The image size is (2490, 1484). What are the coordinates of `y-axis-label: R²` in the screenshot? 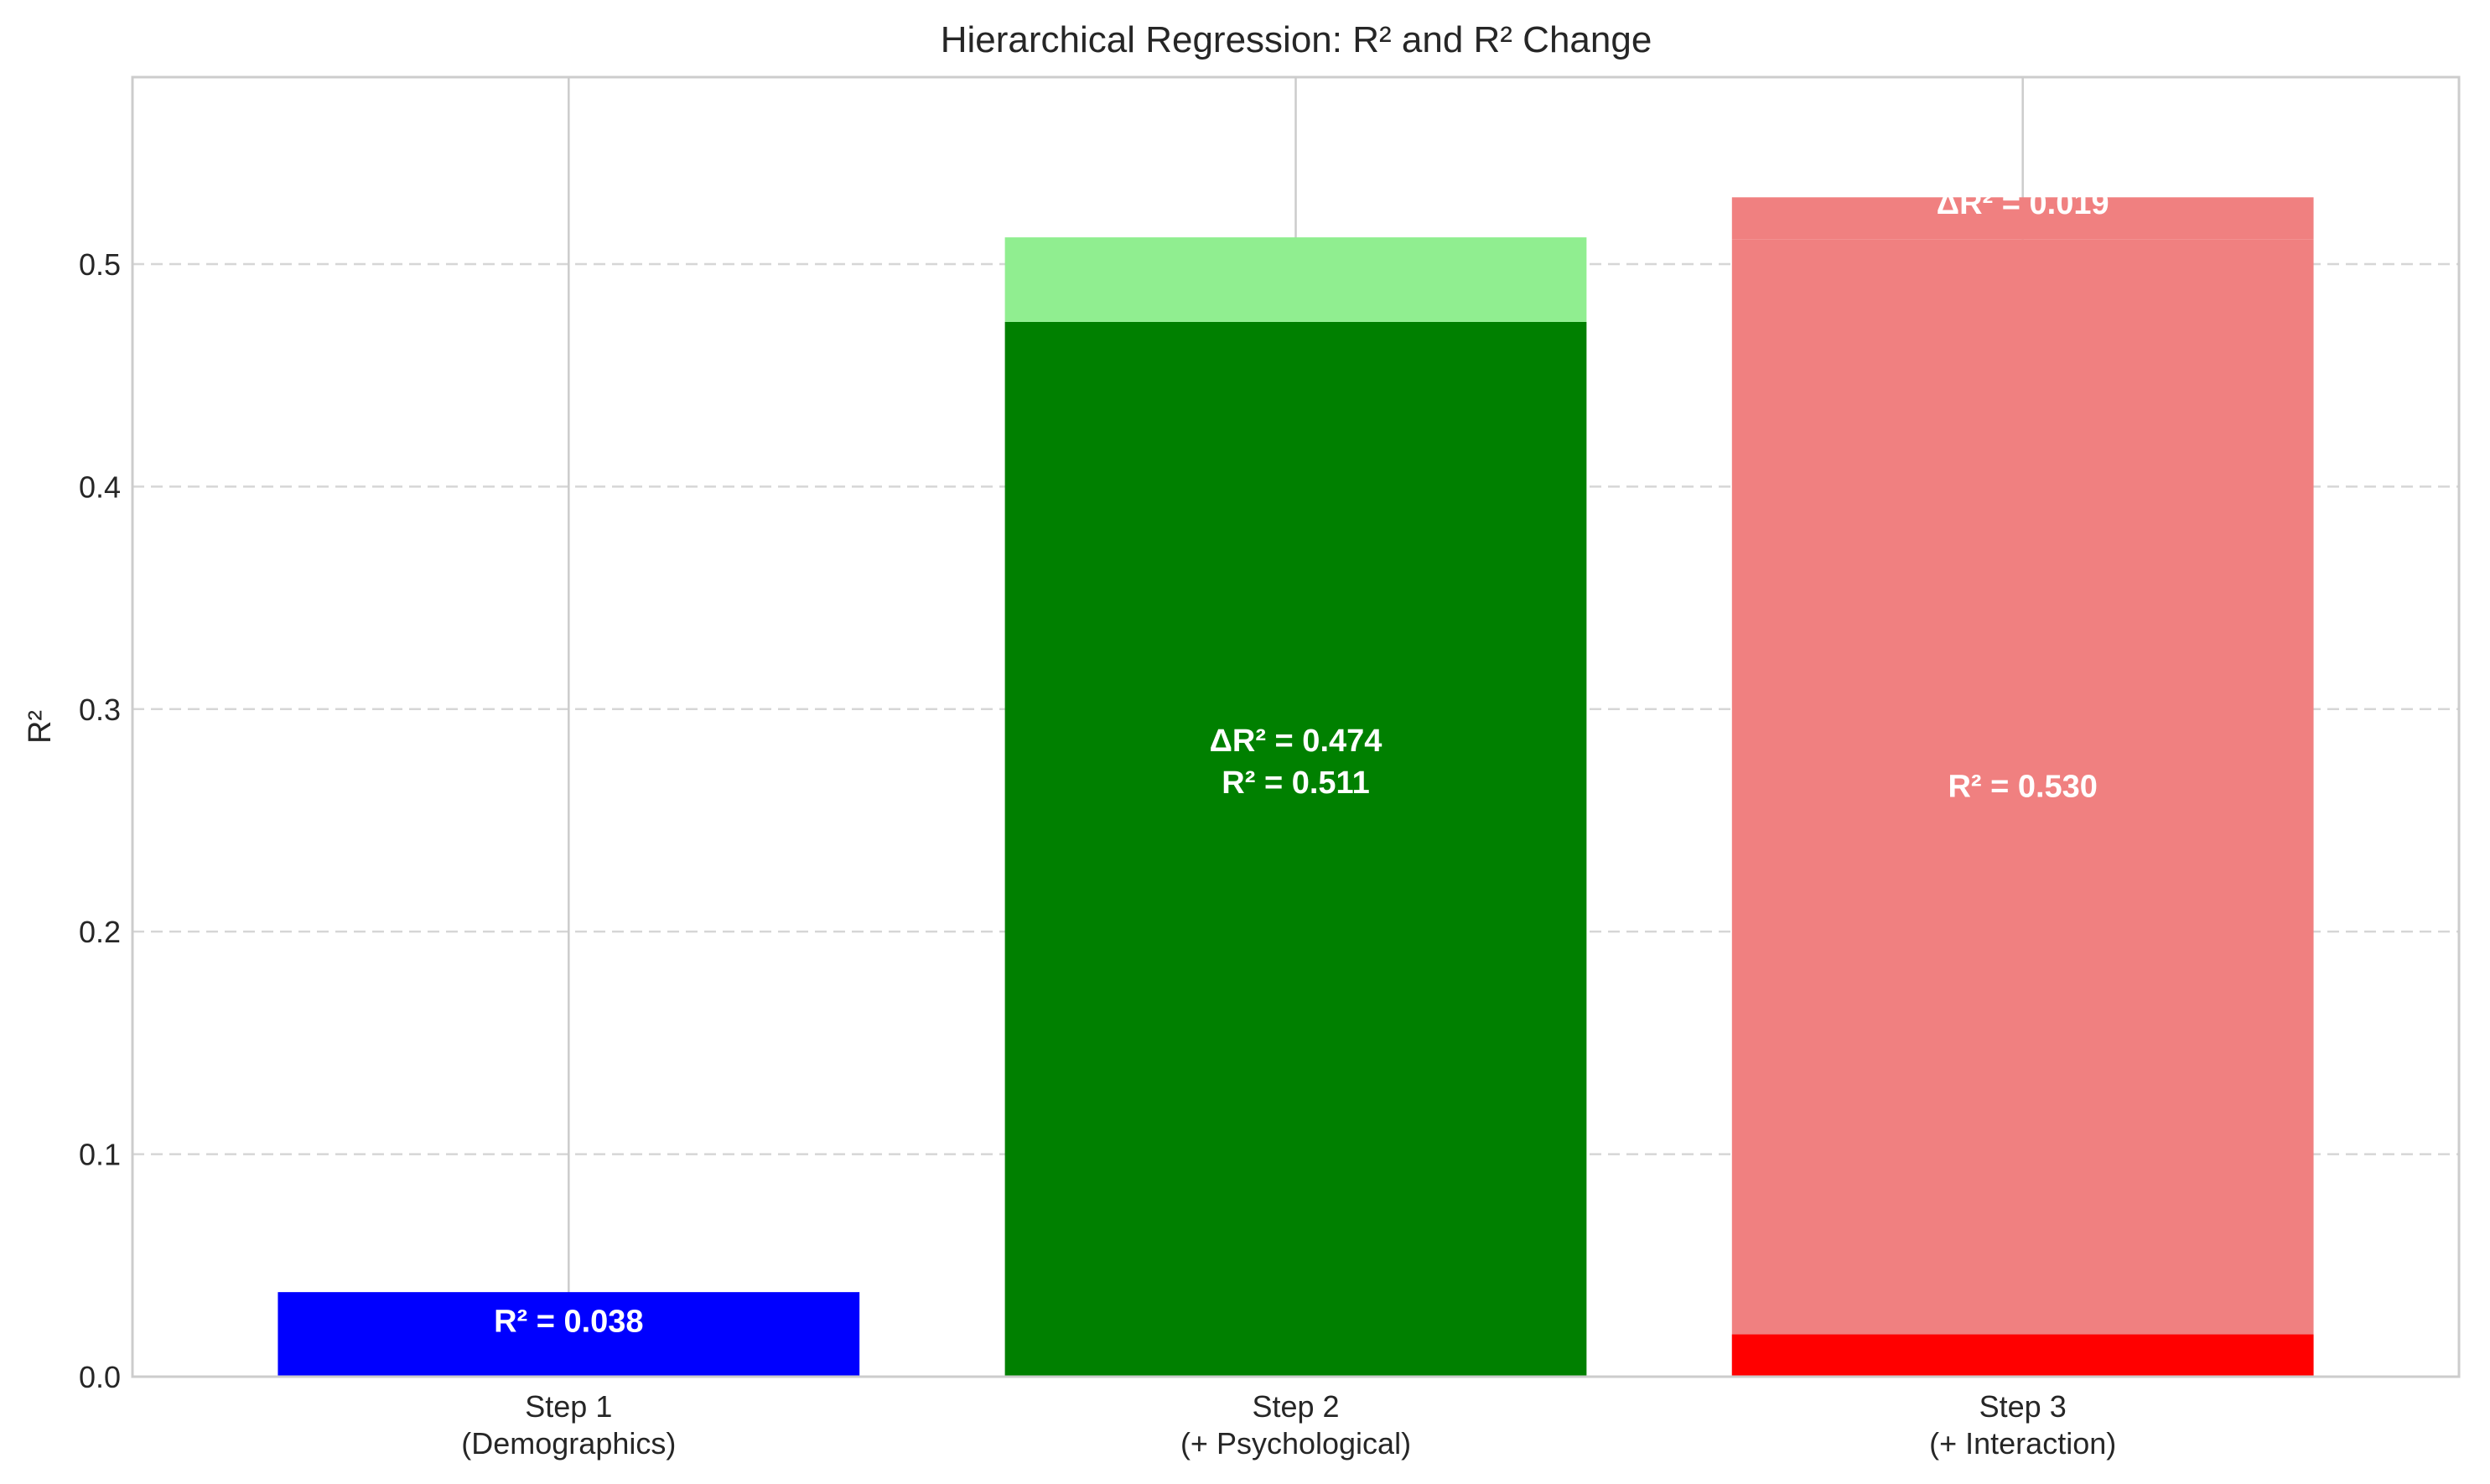 It's located at (40, 727).